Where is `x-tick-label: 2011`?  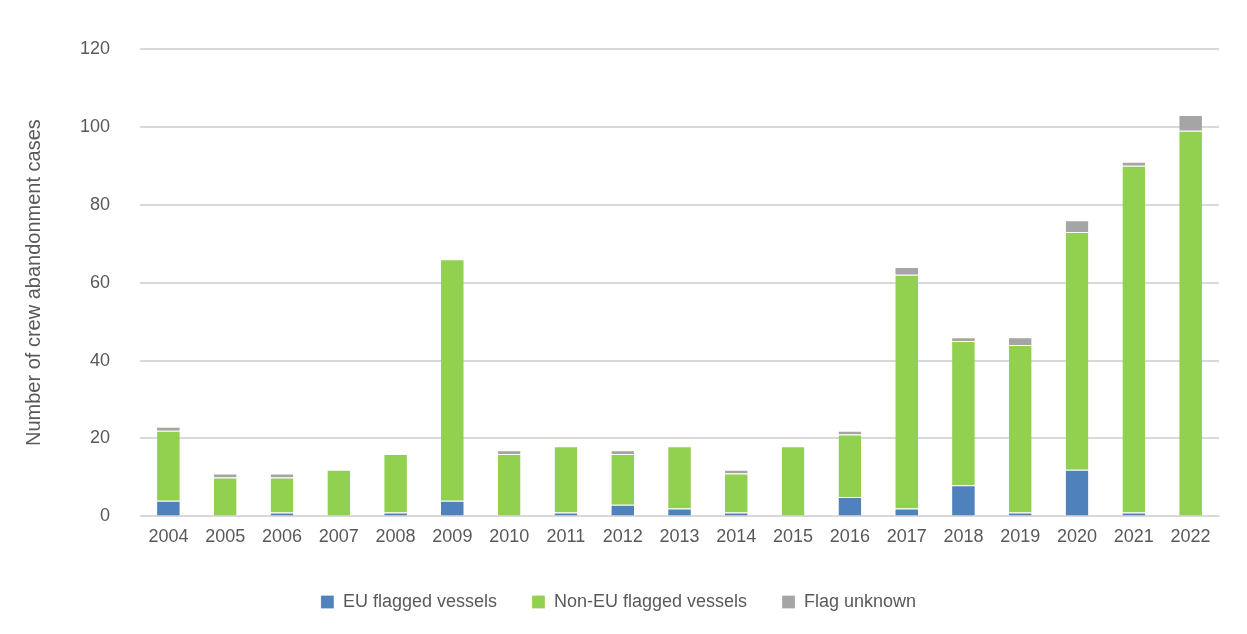 x-tick-label: 2011 is located at coordinates (566, 536).